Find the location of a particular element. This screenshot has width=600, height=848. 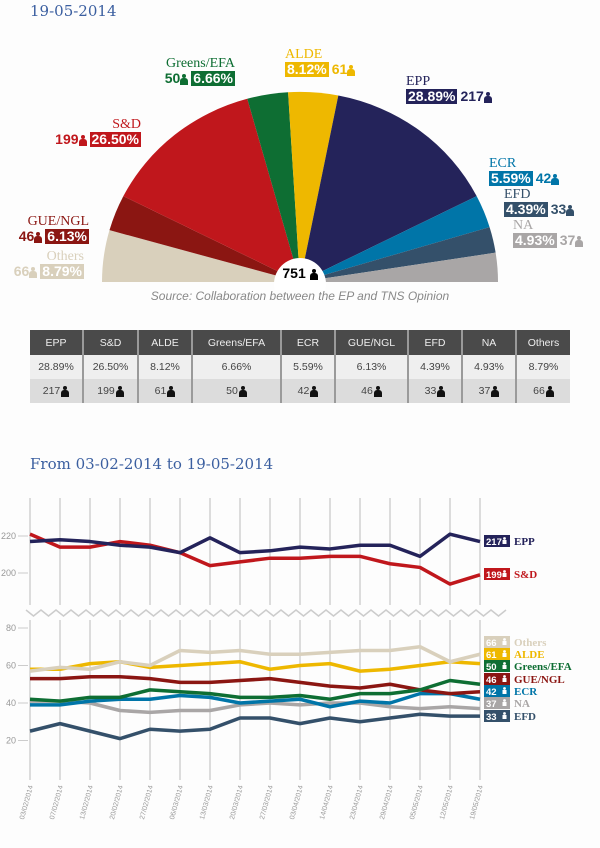

legend-value: 42 is located at coordinates (491, 692).